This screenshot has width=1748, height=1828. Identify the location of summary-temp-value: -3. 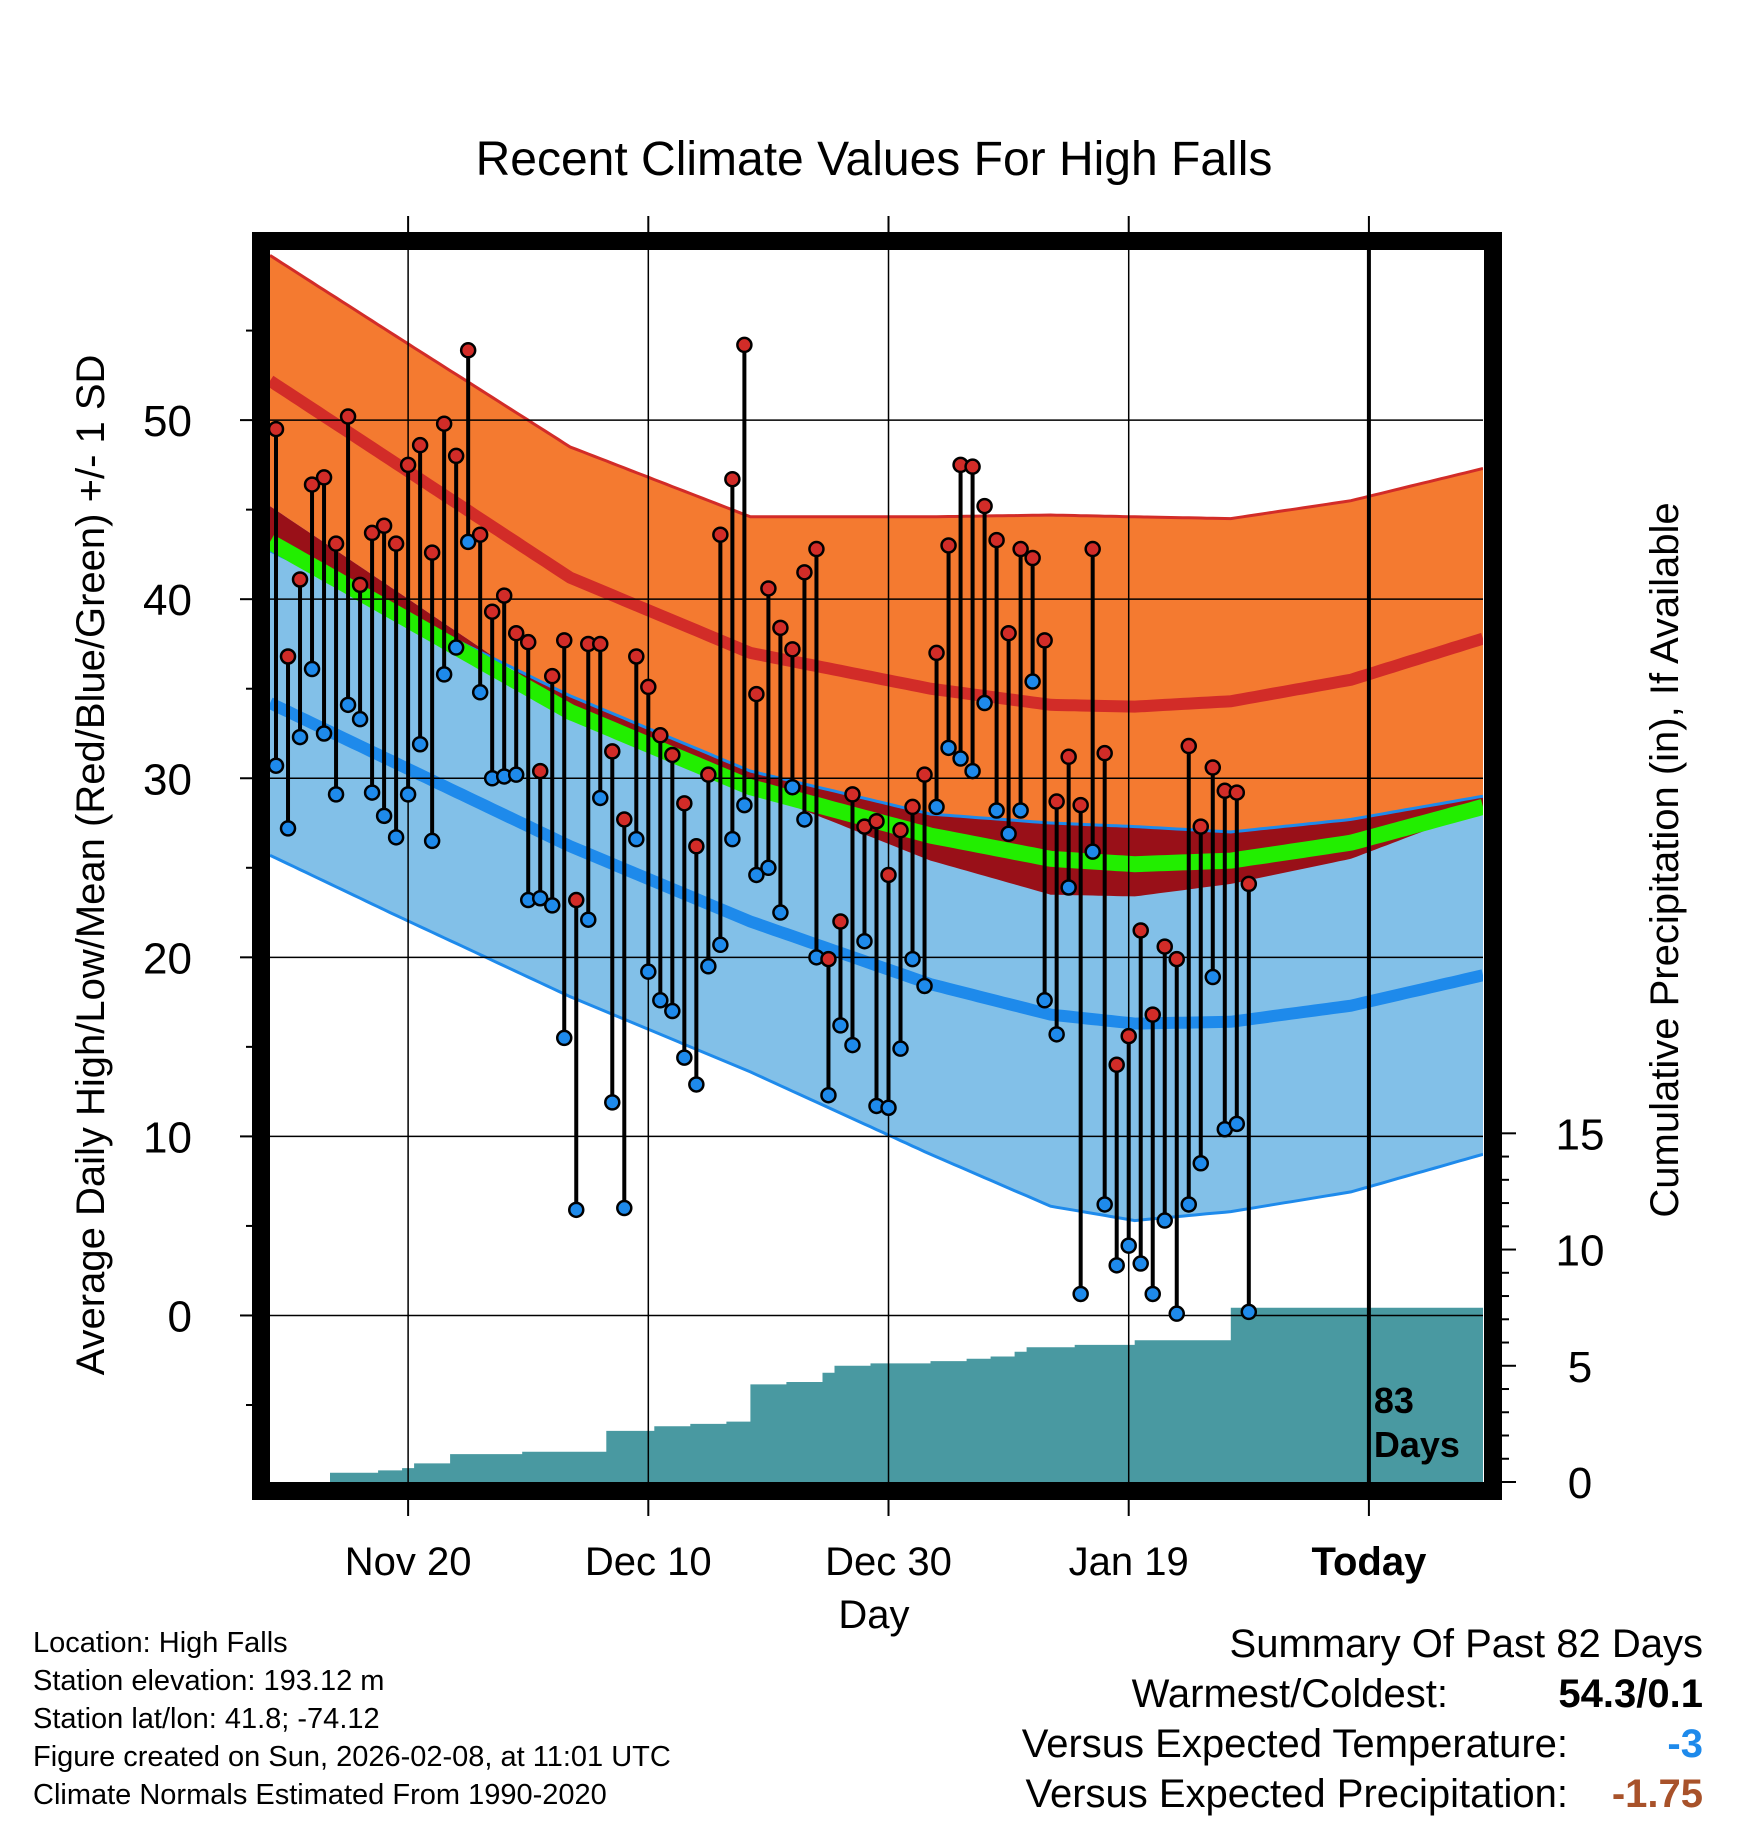
(1685, 1744).